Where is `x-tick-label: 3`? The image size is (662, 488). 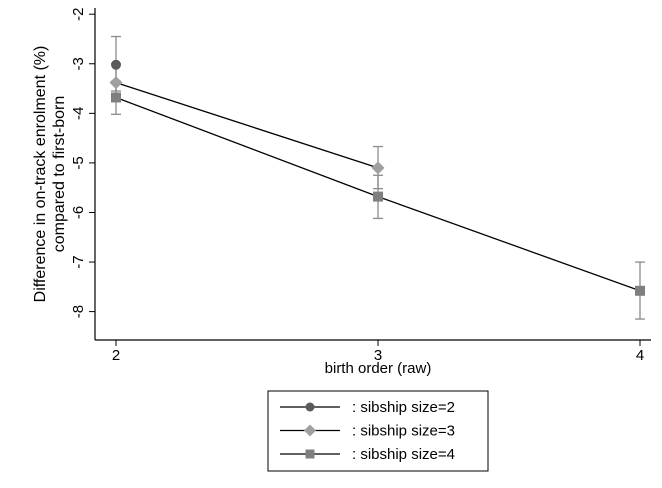
x-tick-label: 3 is located at coordinates (378, 355).